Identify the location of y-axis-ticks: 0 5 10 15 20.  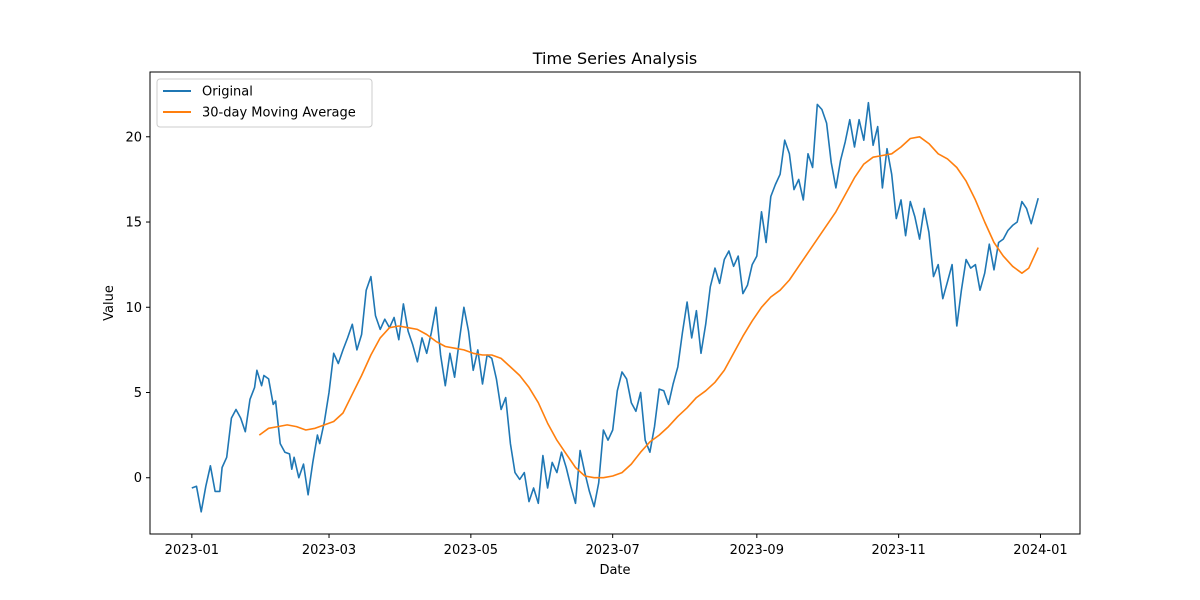
(137, 308).